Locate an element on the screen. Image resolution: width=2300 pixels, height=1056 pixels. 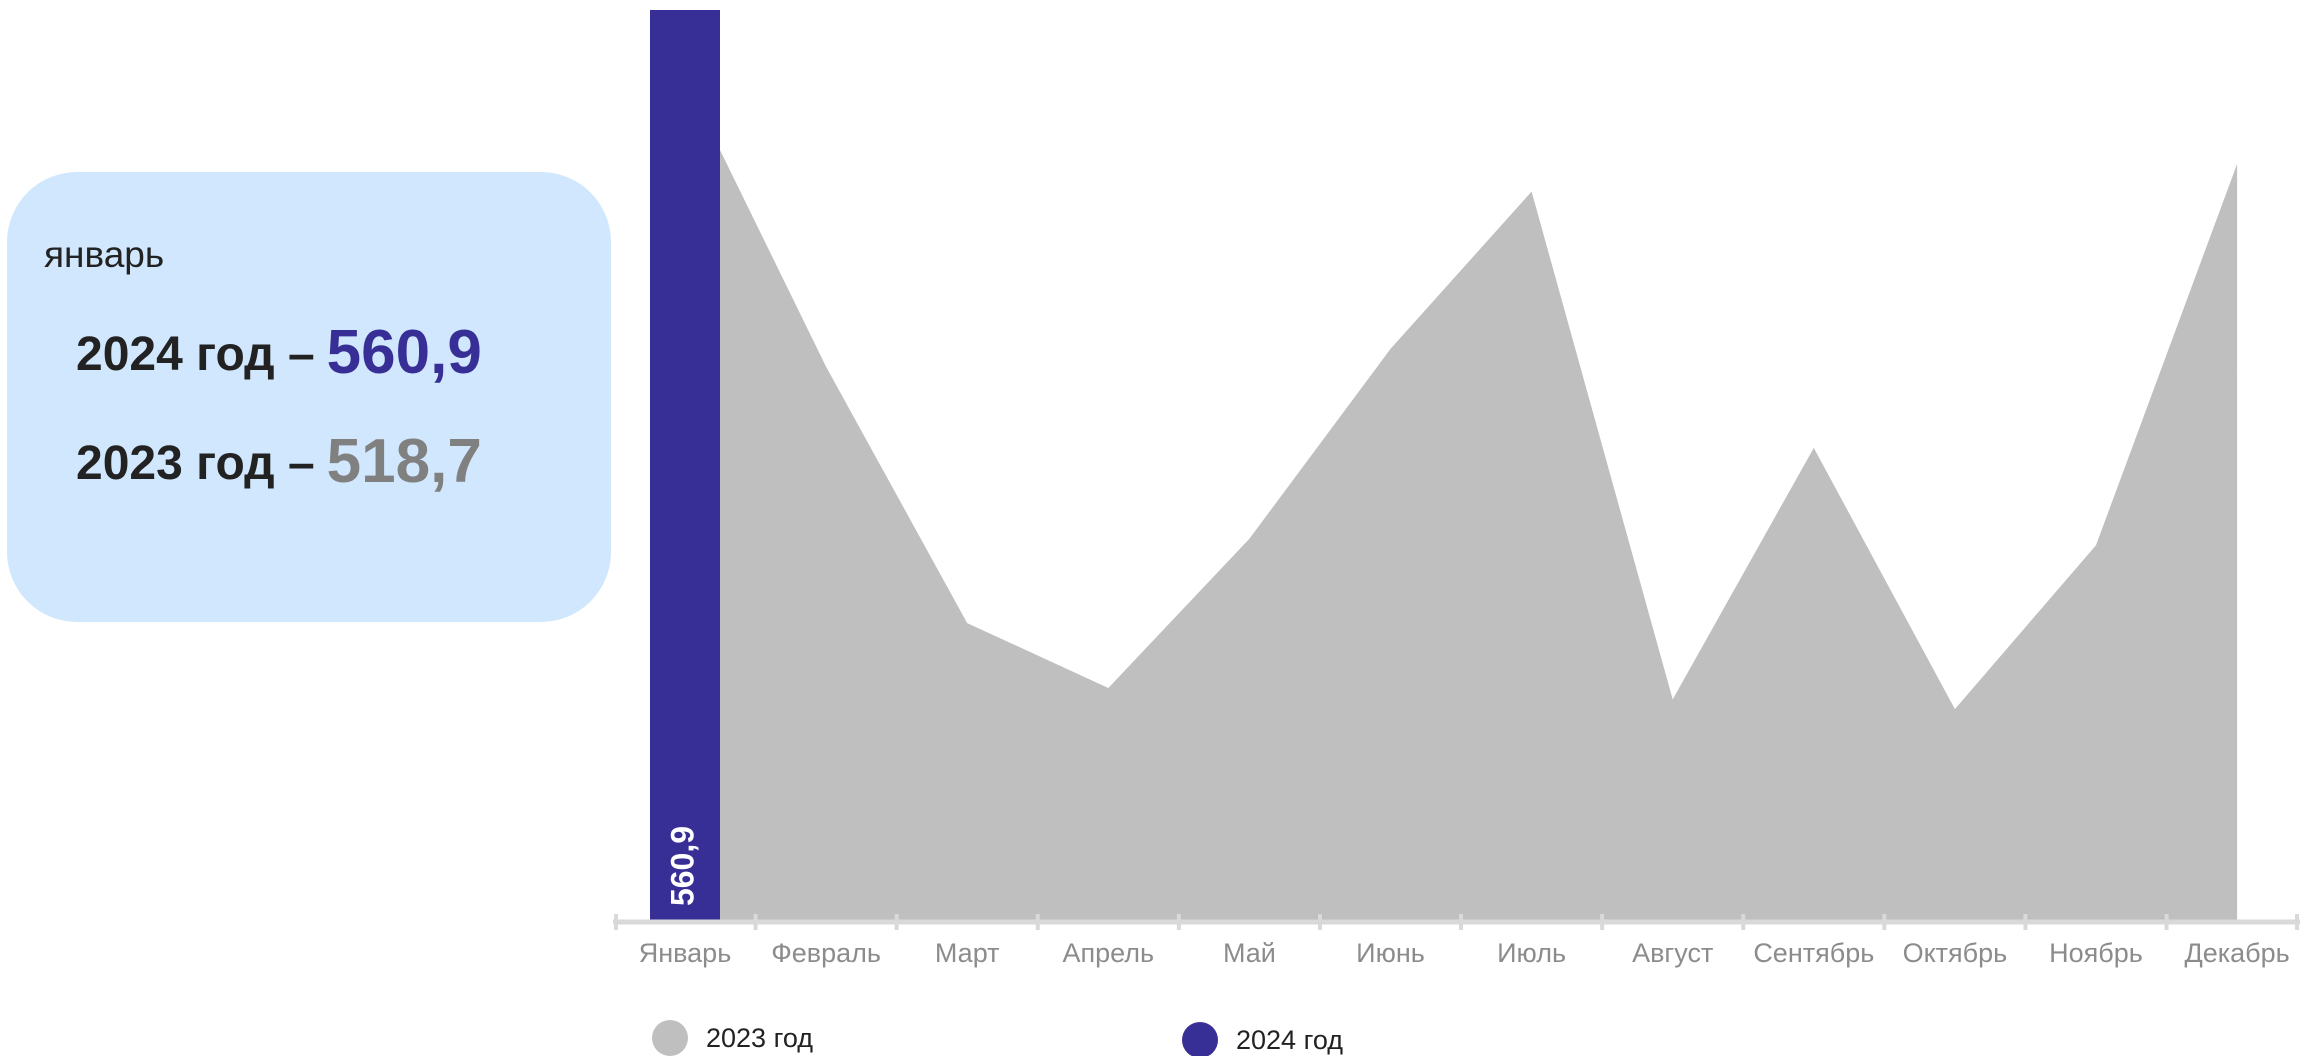
x-tick-label: Март is located at coordinates (967, 953).